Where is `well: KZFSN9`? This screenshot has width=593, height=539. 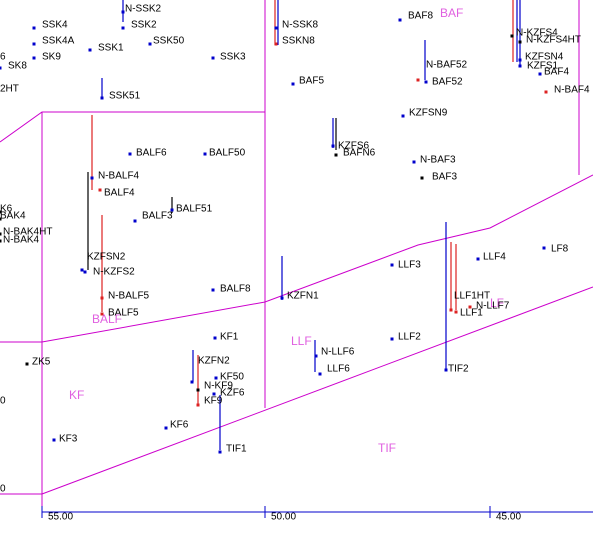 well: KZFSN9 is located at coordinates (424, 112).